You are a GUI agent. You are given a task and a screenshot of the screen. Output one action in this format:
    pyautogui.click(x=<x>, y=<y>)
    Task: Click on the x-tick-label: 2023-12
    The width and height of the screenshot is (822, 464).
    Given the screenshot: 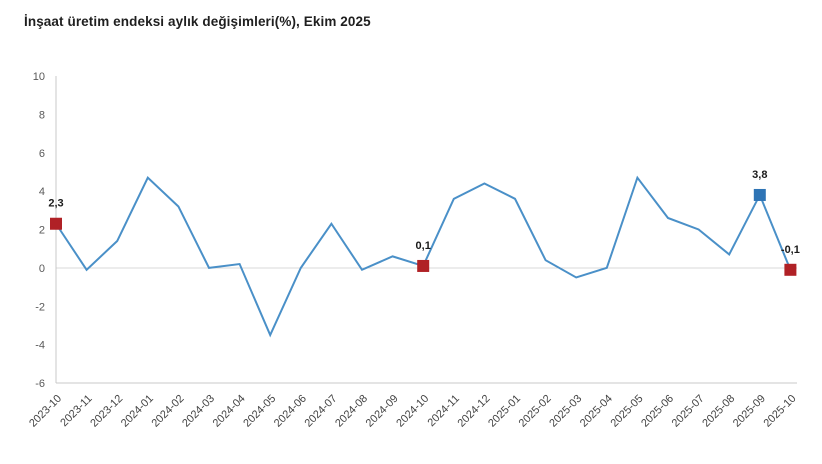 What is the action you would take?
    pyautogui.click(x=106, y=411)
    